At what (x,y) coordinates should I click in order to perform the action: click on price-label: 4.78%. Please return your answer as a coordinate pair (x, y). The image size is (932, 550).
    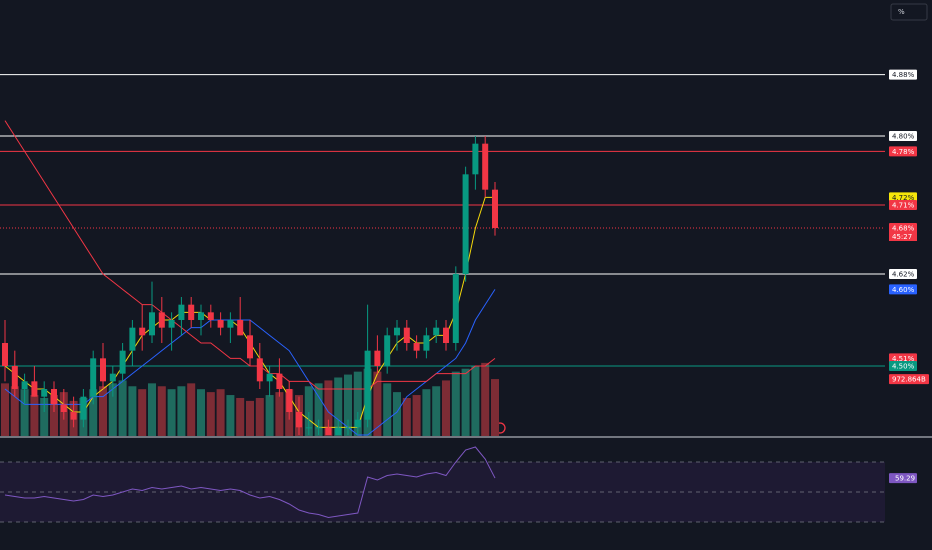
    Looking at the image, I should click on (903, 152).